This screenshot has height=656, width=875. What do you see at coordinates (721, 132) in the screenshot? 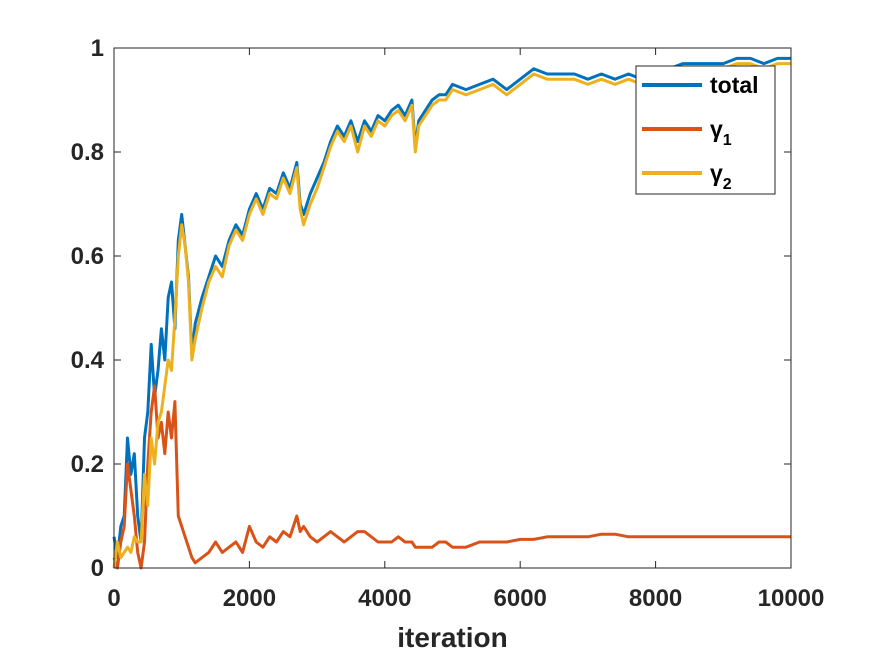
I see `legend-label-1: γ1` at bounding box center [721, 132].